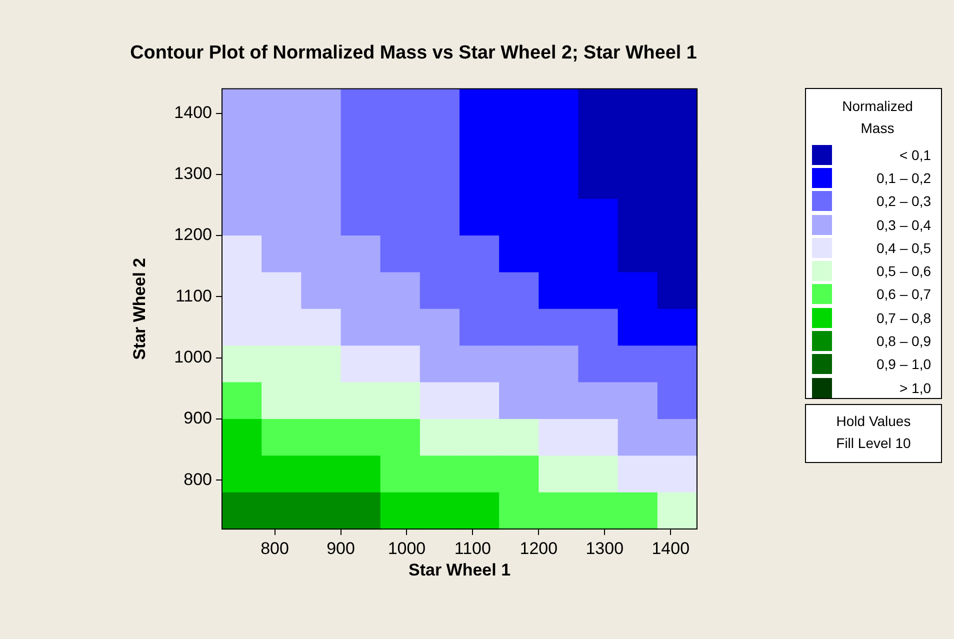  Describe the element at coordinates (340, 548) in the screenshot. I see `x-tick-label: 900` at that location.